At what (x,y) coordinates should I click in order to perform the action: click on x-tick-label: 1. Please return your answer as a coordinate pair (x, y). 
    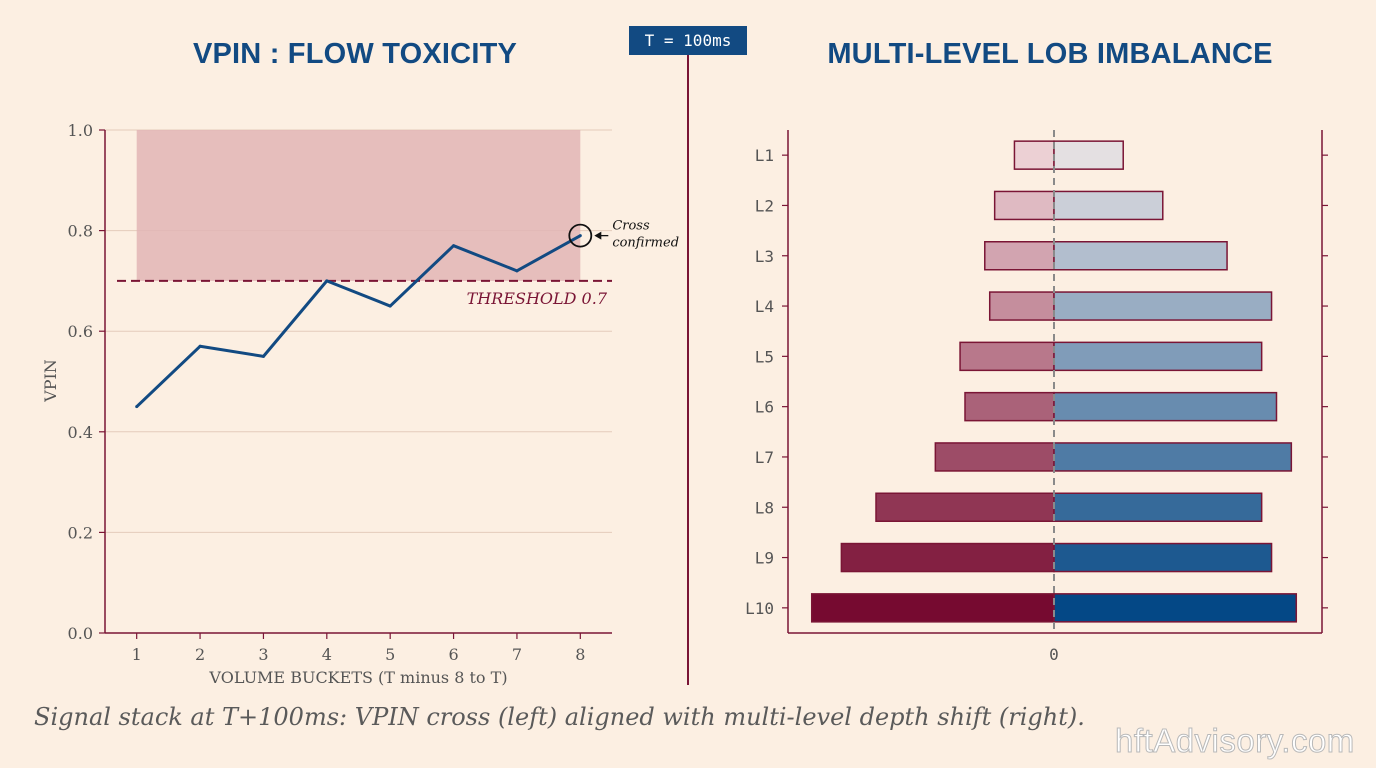
    Looking at the image, I should click on (137, 654).